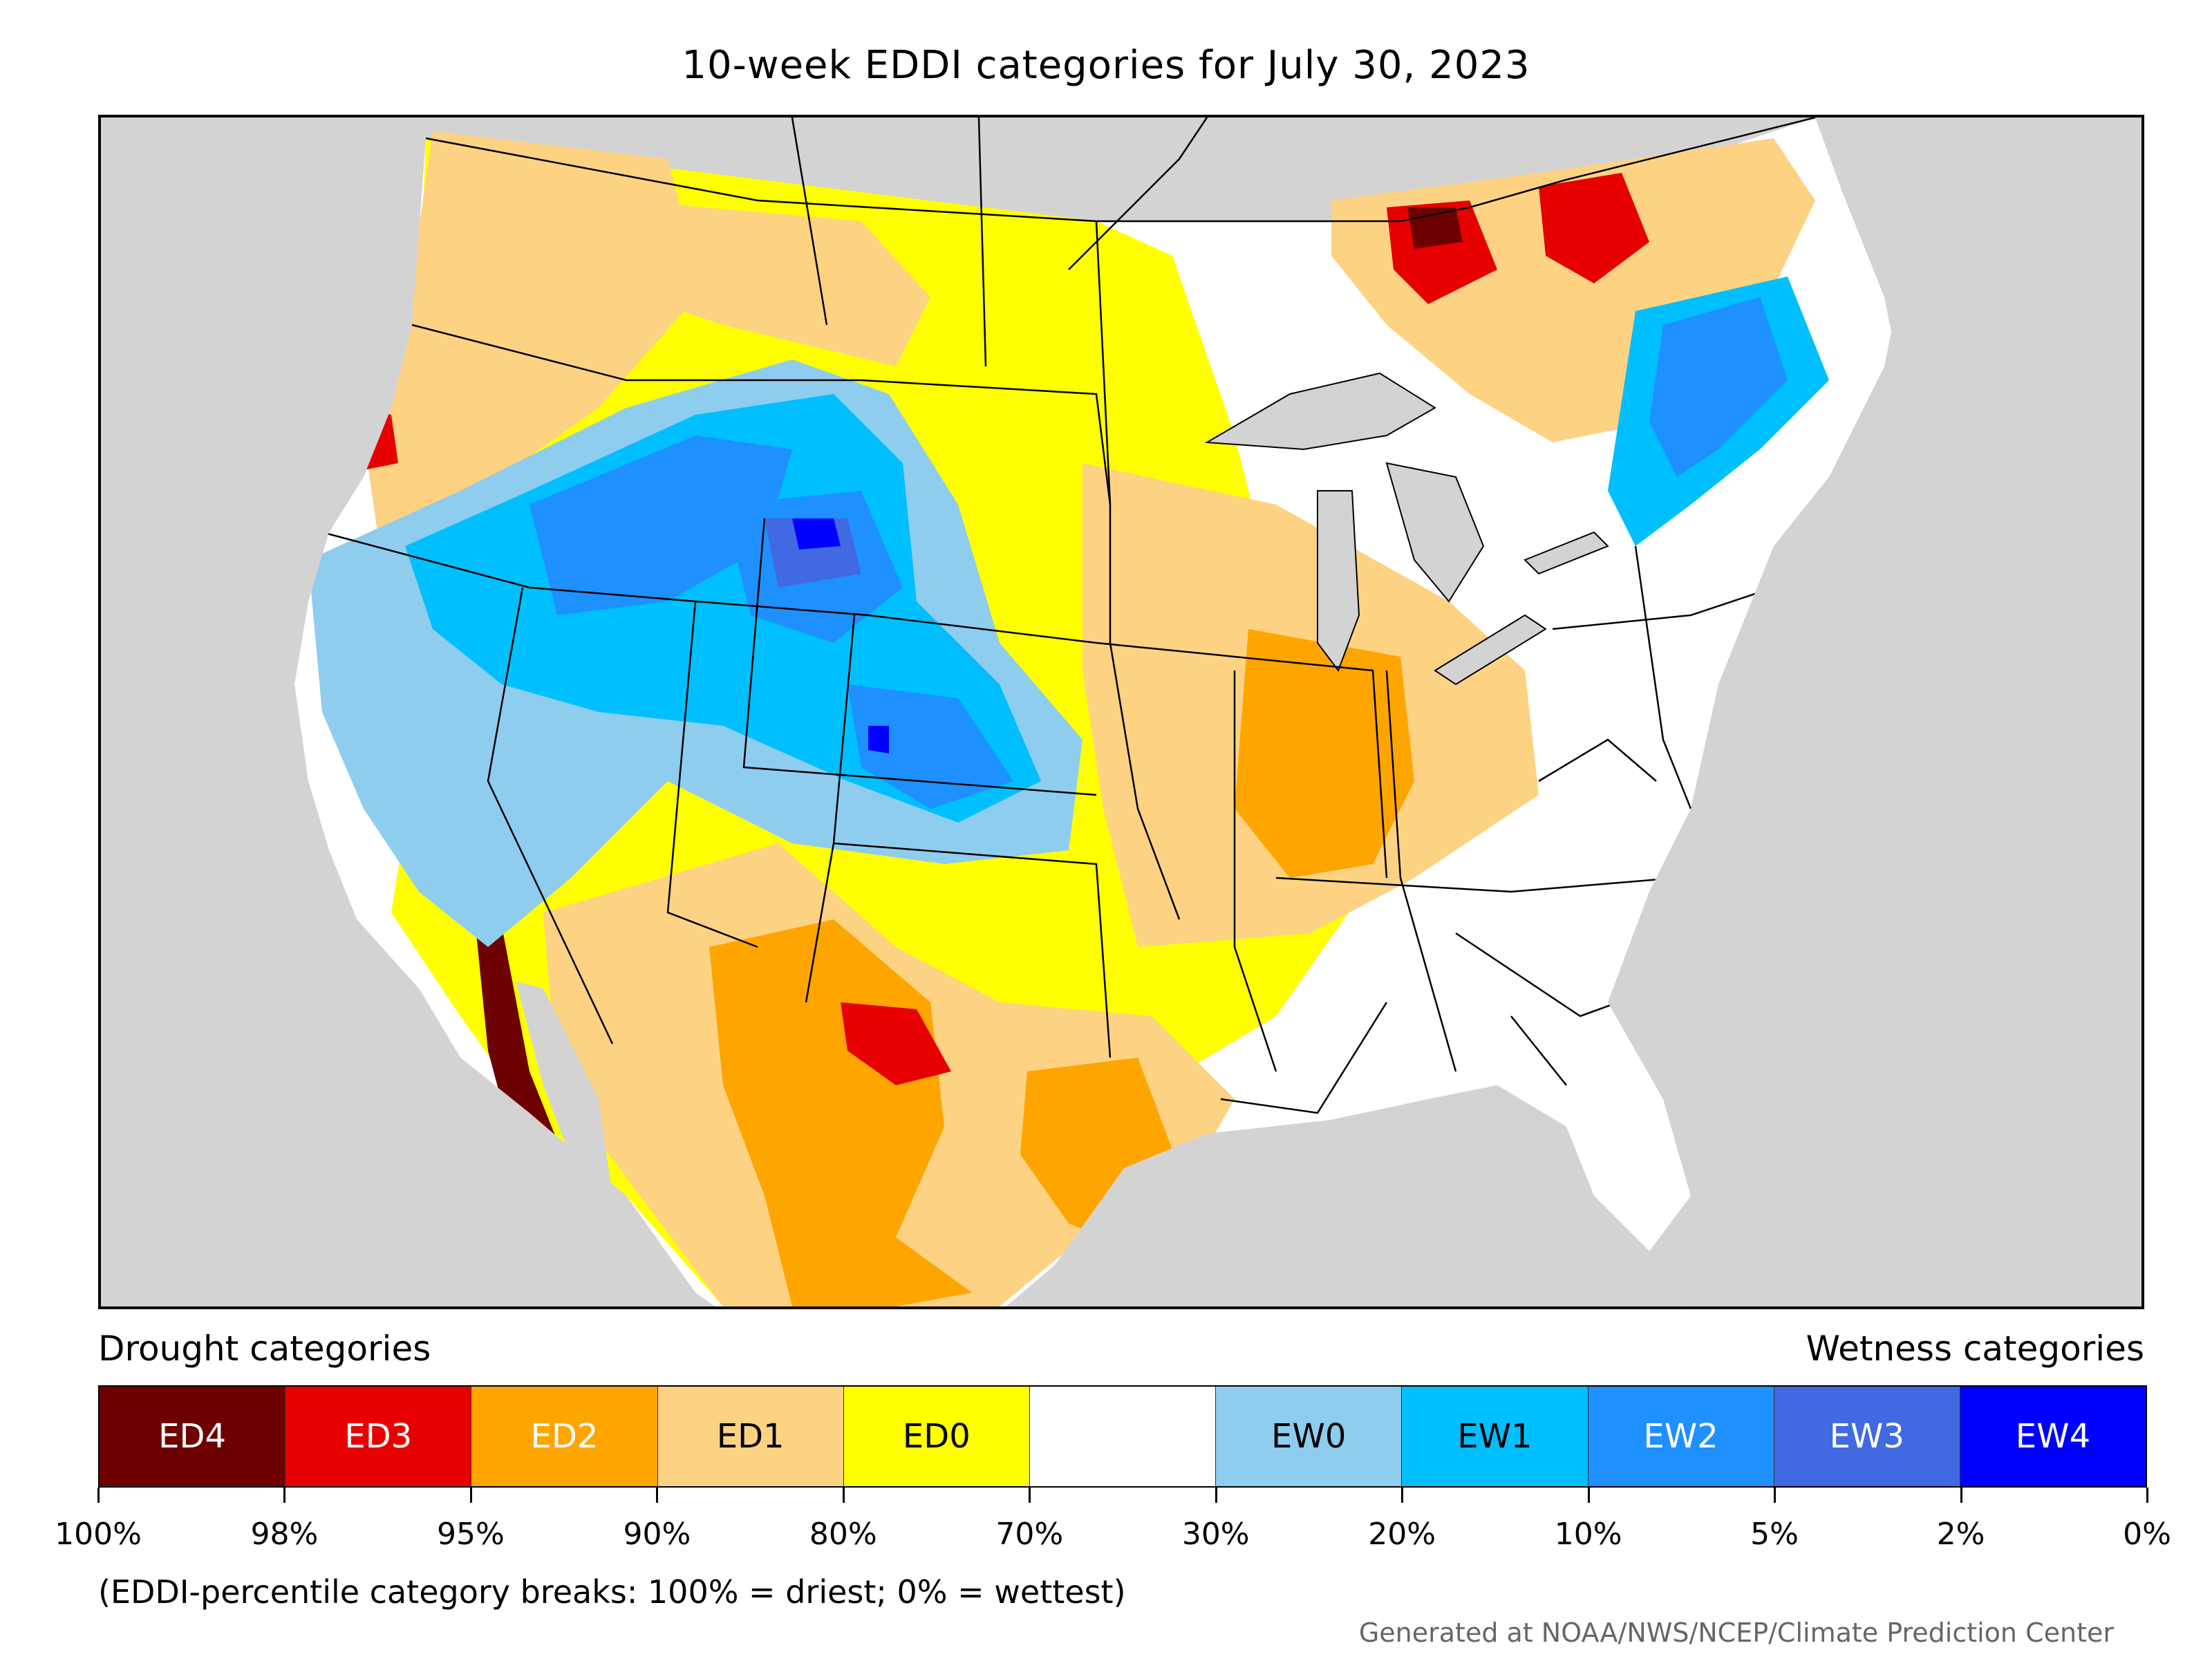  What do you see at coordinates (99, 1535) in the screenshot?
I see `tick-label: 100%` at bounding box center [99, 1535].